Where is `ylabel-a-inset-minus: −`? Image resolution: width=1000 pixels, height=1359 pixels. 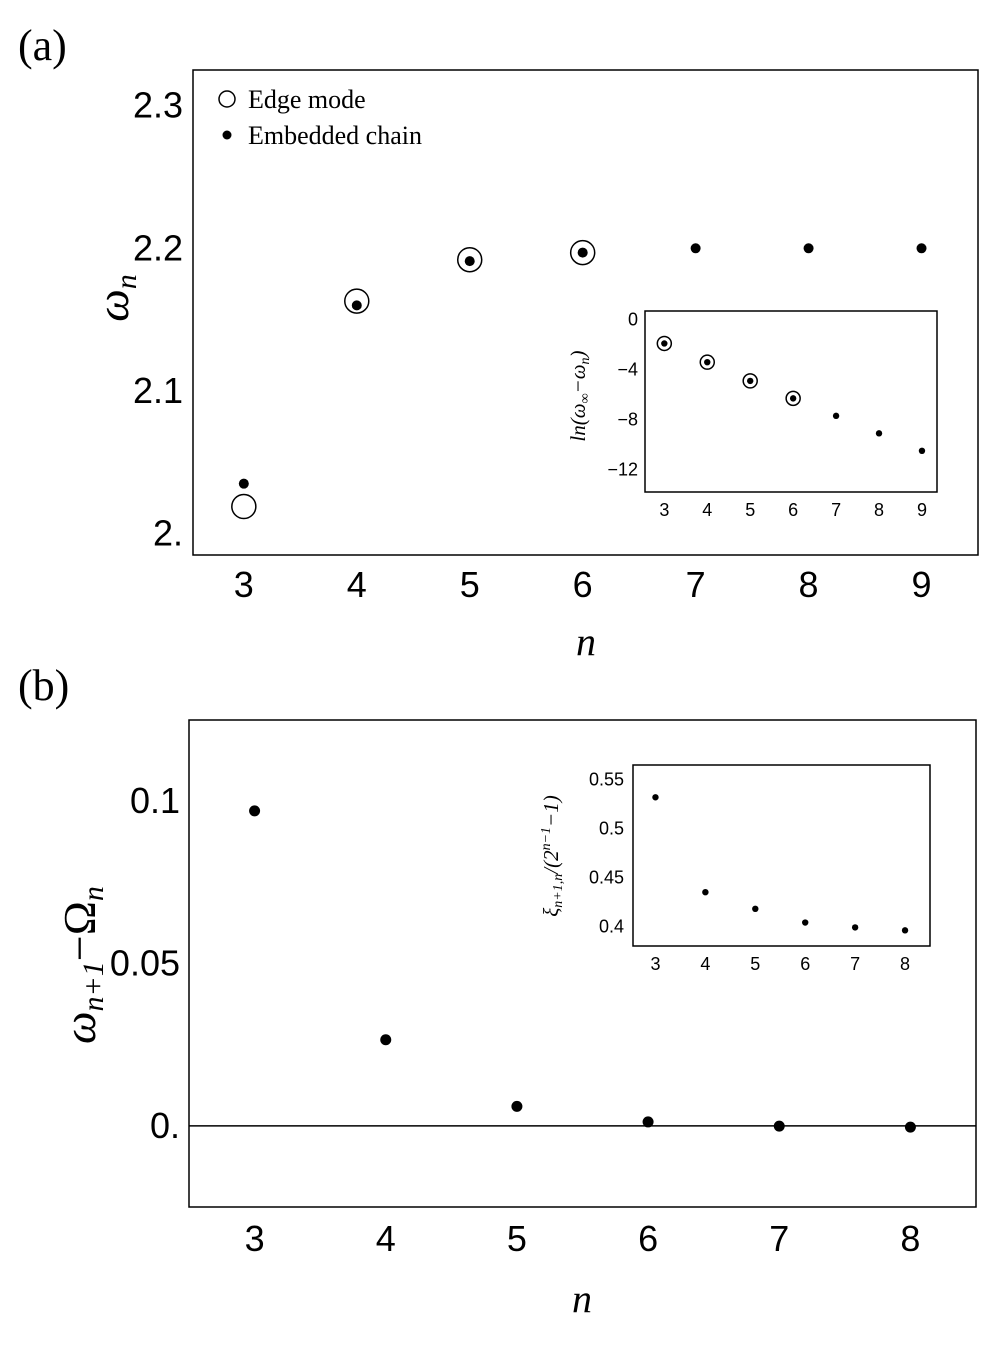
ylabel-a-inset-minus: − is located at coordinates (578, 386).